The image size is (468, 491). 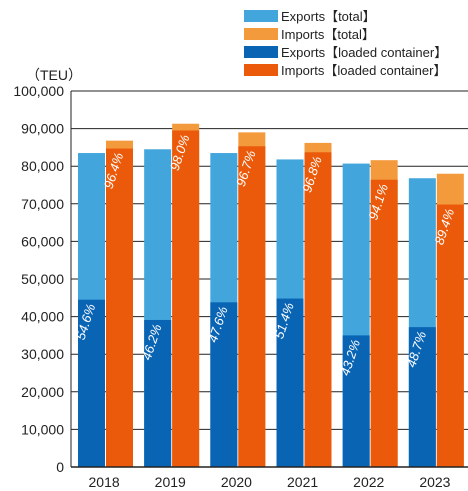 What do you see at coordinates (54, 75) in the screenshot?
I see `y-axis-unit-label: （TEU）` at bounding box center [54, 75].